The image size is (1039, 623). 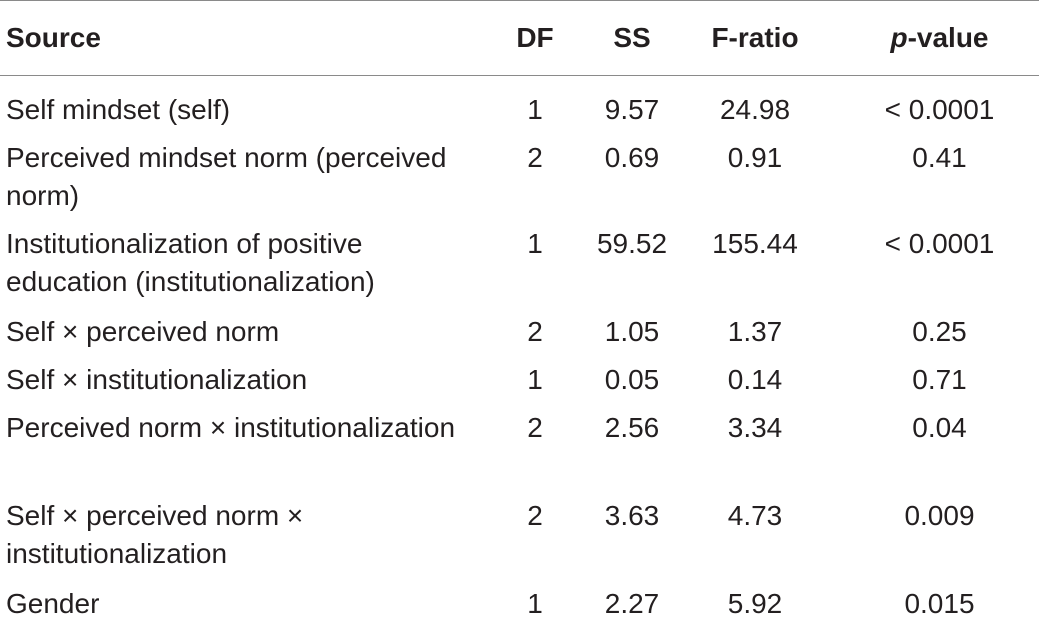 What do you see at coordinates (235, 38) in the screenshot?
I see `header-source: Source` at bounding box center [235, 38].